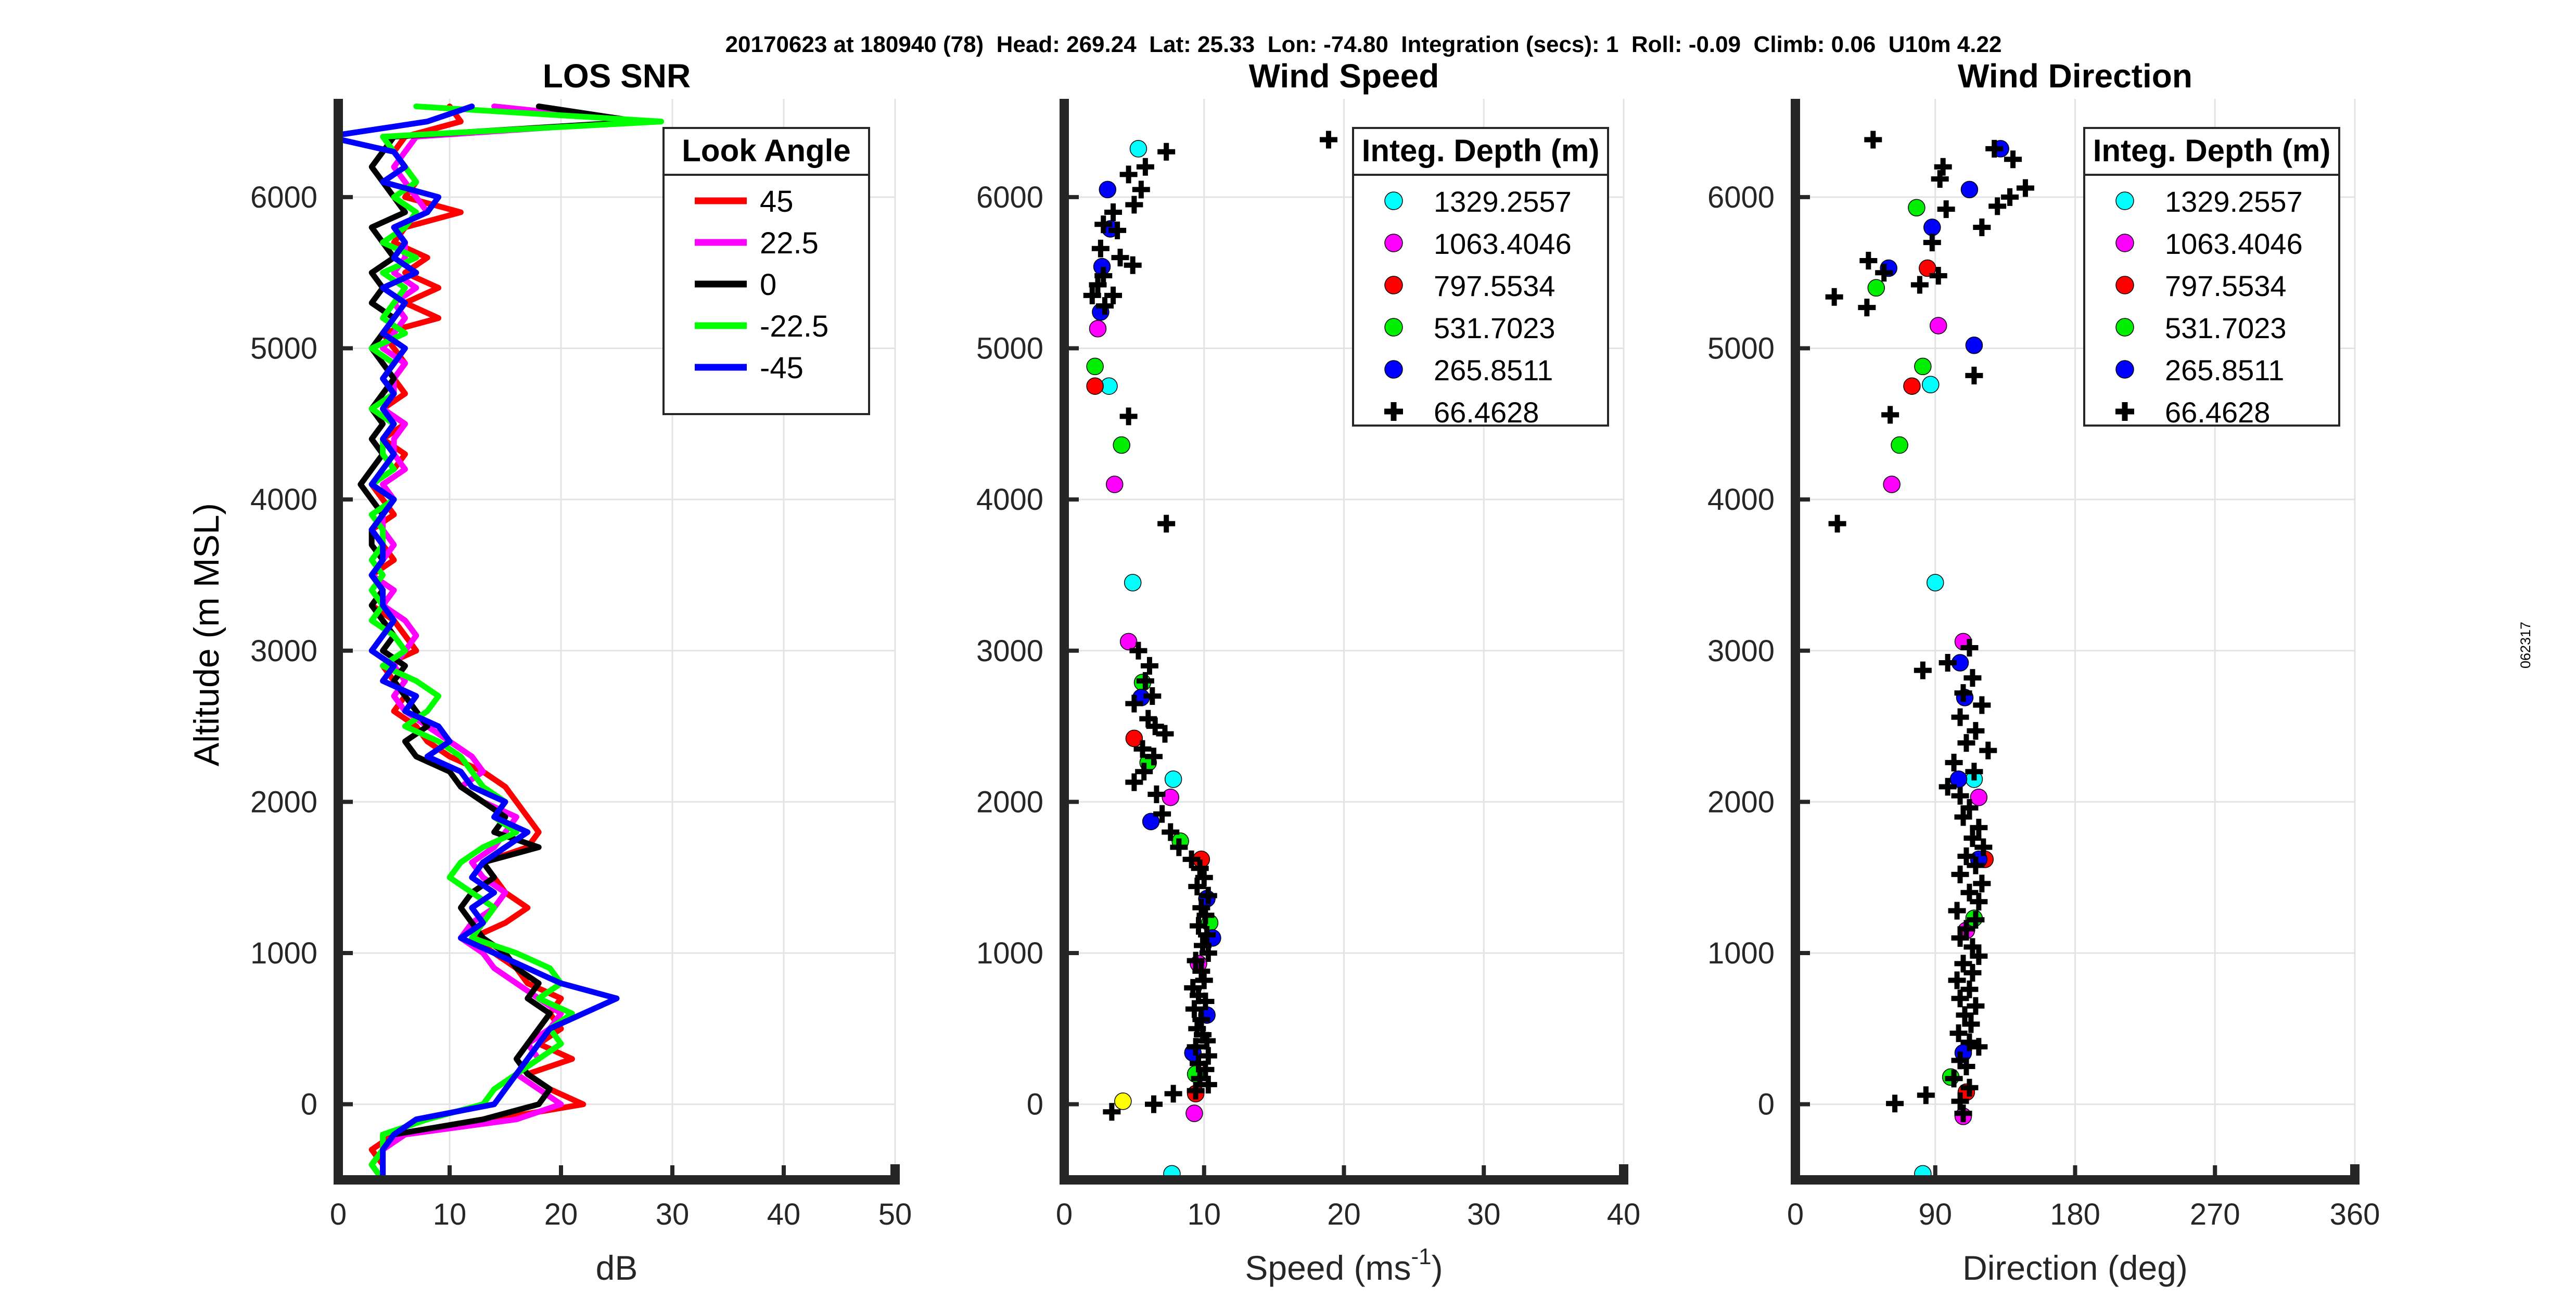 The image size is (2576, 1312). What do you see at coordinates (2234, 202) in the screenshot?
I see `legend-entry-label: 1329.2557` at bounding box center [2234, 202].